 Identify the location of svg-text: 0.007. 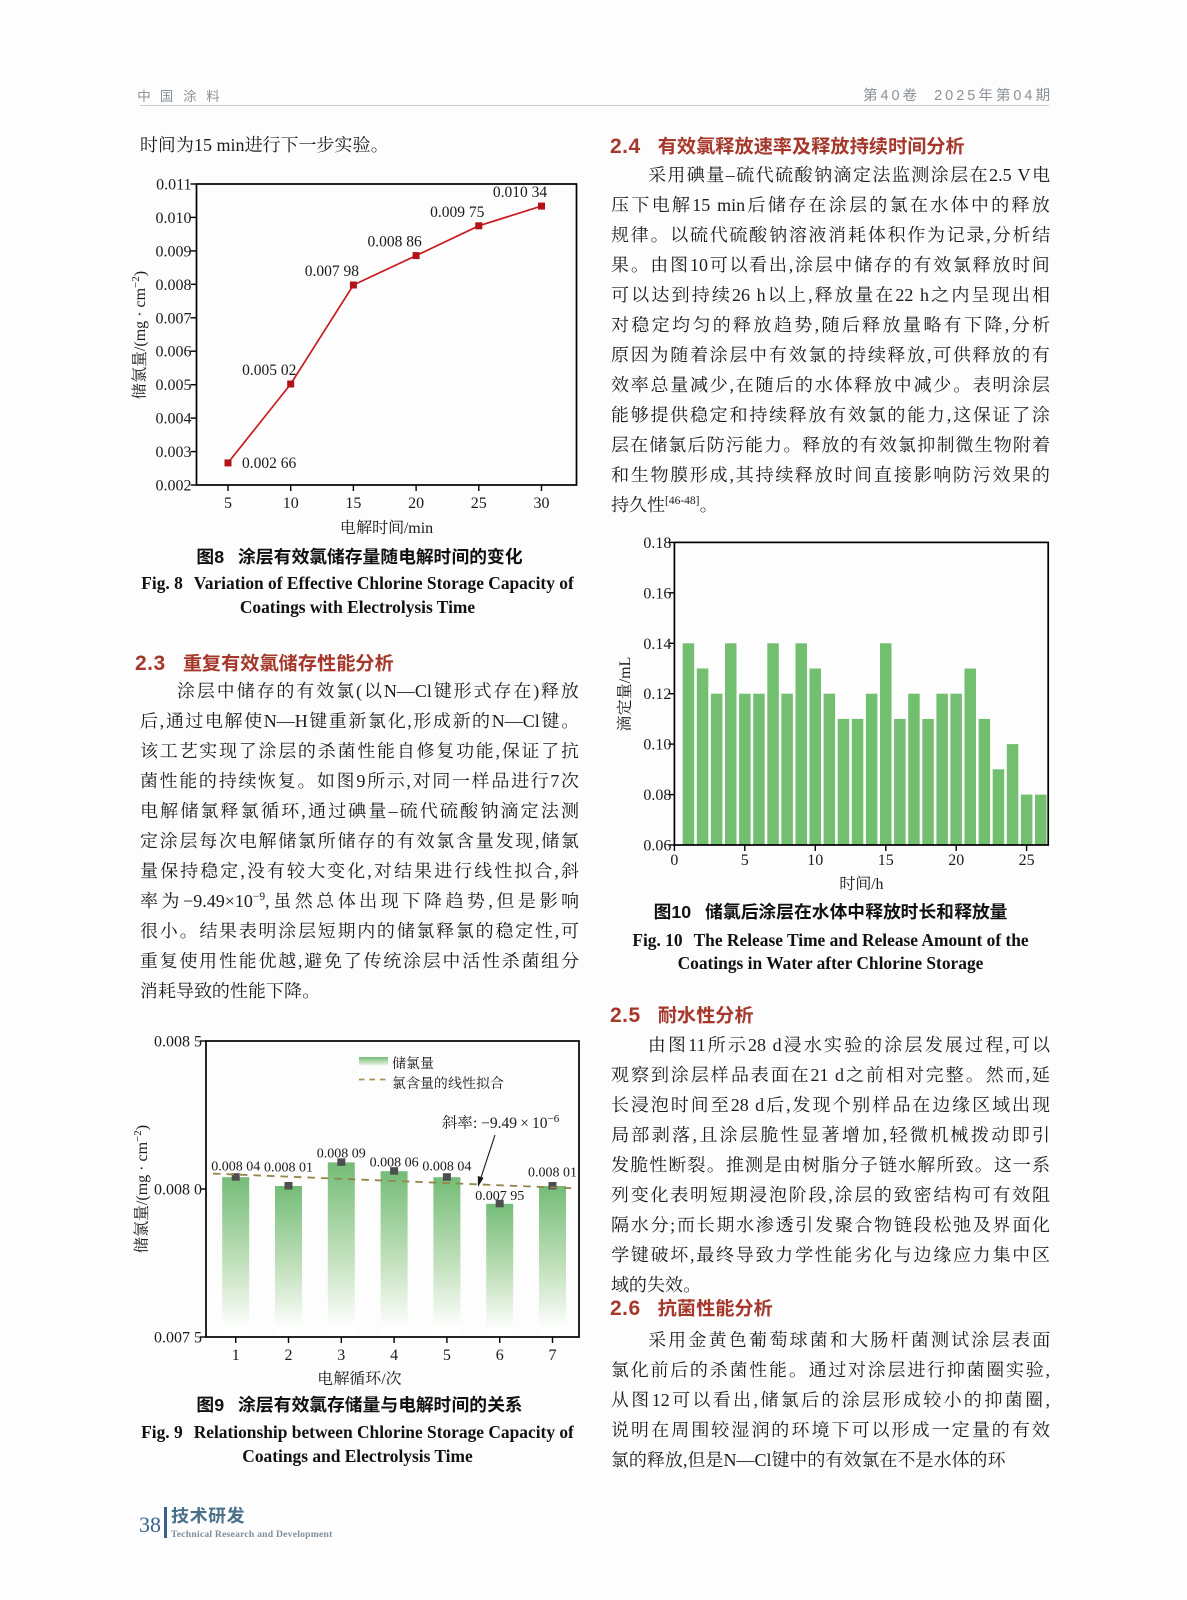
(174, 318).